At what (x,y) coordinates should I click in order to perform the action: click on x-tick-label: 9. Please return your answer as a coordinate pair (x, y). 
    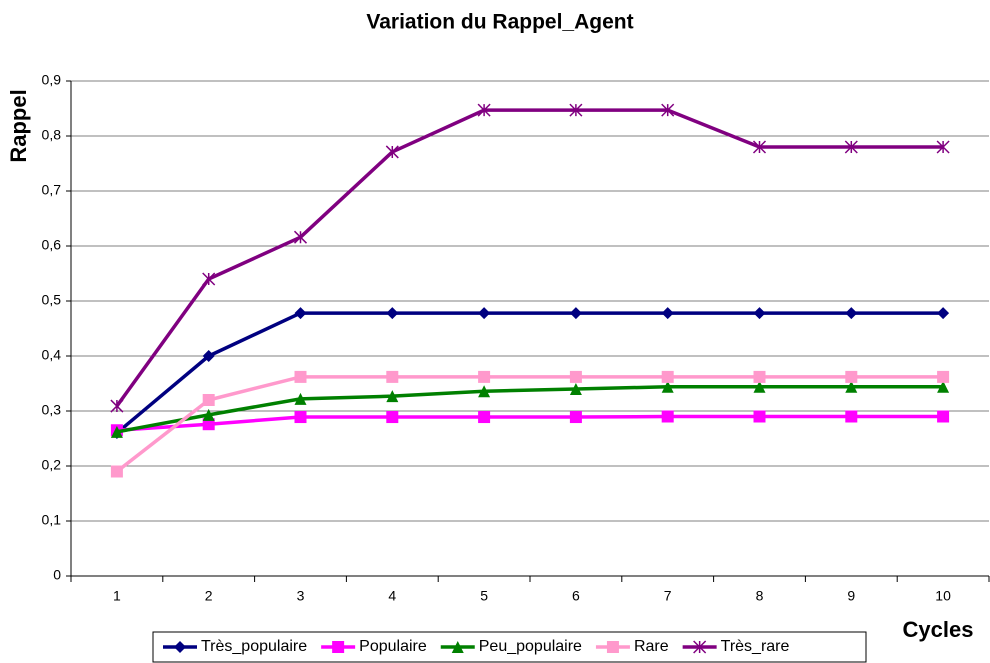
    Looking at the image, I should click on (851, 596).